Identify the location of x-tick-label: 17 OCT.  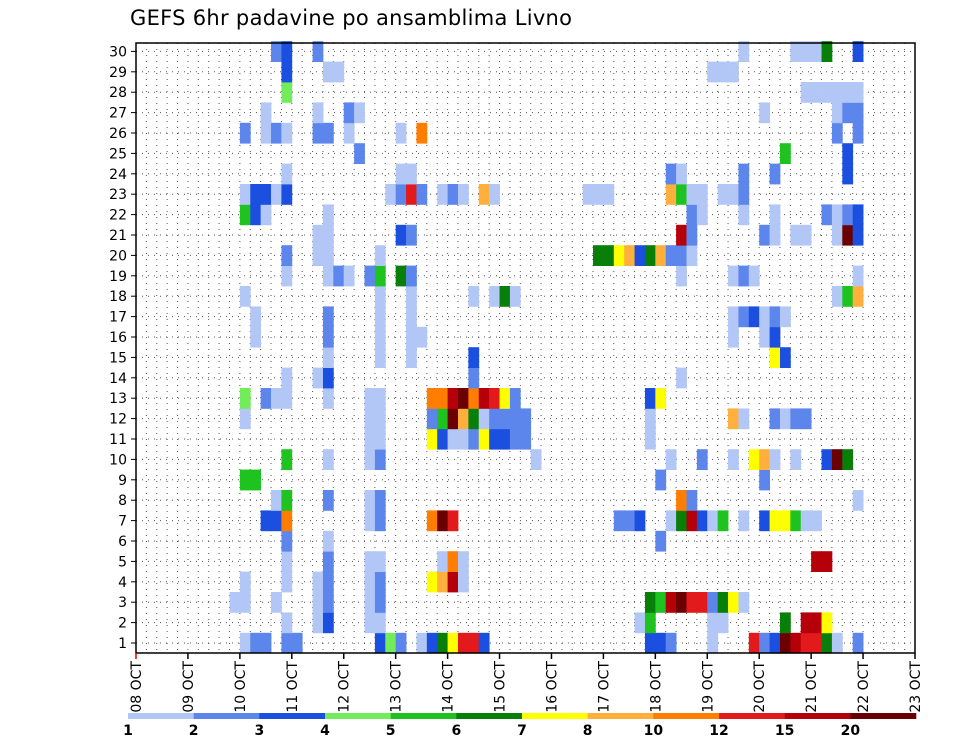
(604, 687).